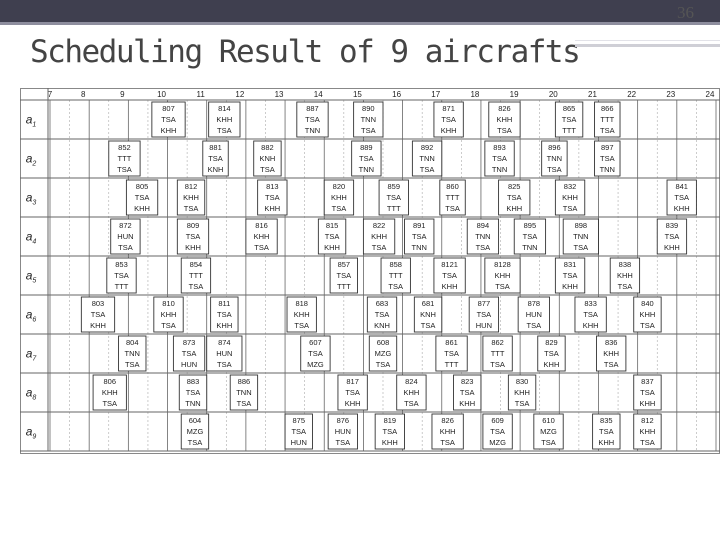 This screenshot has width=720, height=540. I want to click on flight-number: 830, so click(522, 381).